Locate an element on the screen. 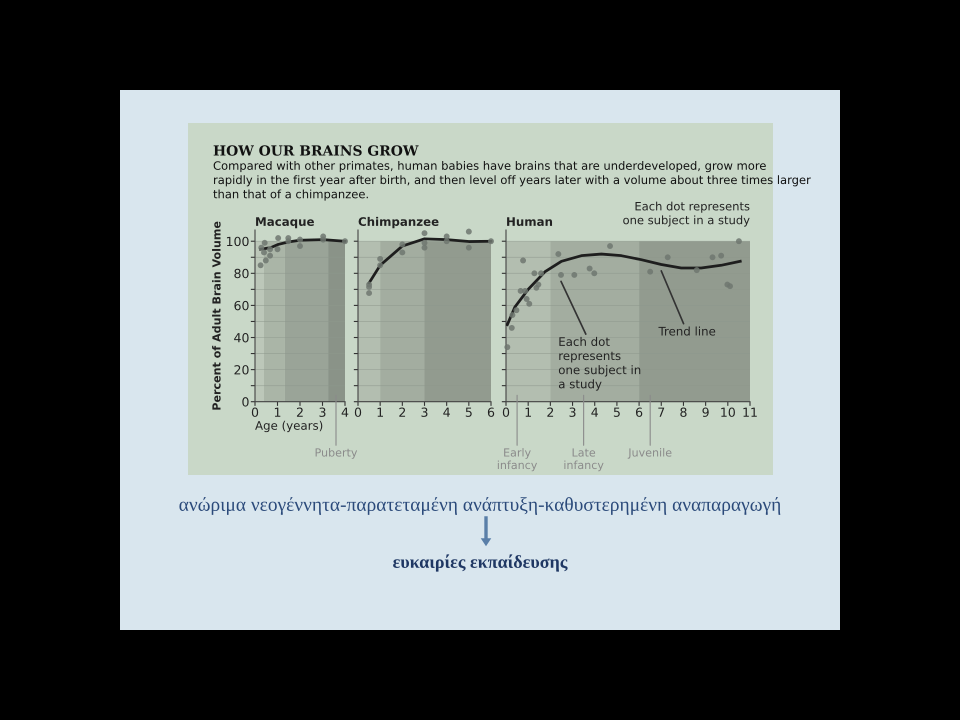 The height and width of the screenshot is (720, 960). text: ευκαιρίες εκπαίδευσης is located at coordinates (480, 563).